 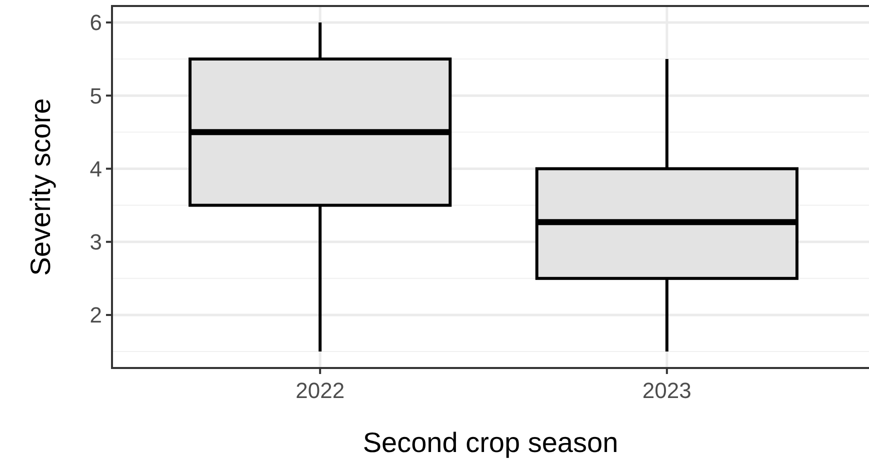 What do you see at coordinates (667, 390) in the screenshot?
I see `x-tick-label: 2023` at bounding box center [667, 390].